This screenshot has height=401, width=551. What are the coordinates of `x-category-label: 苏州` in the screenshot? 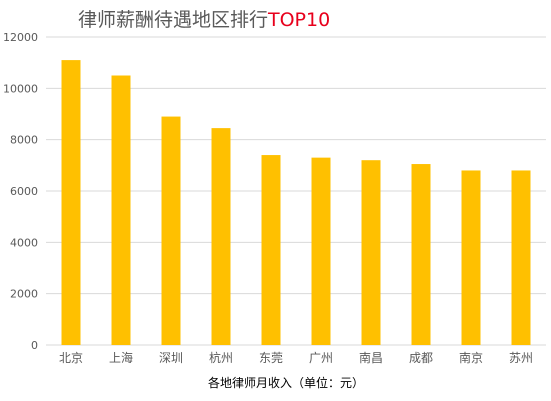 It's located at (521, 358).